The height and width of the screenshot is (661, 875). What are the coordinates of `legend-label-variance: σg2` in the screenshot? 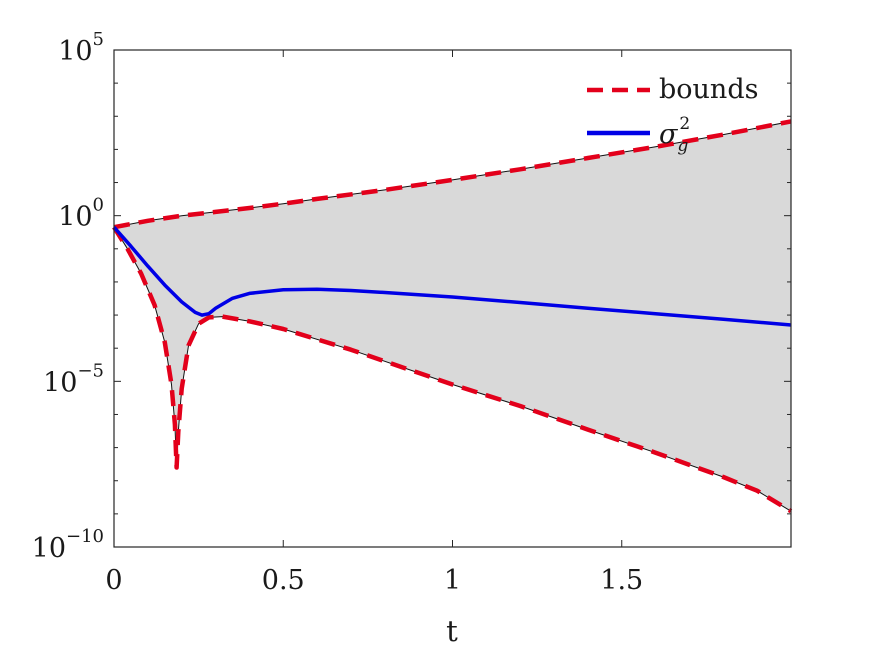 It's located at (674, 135).